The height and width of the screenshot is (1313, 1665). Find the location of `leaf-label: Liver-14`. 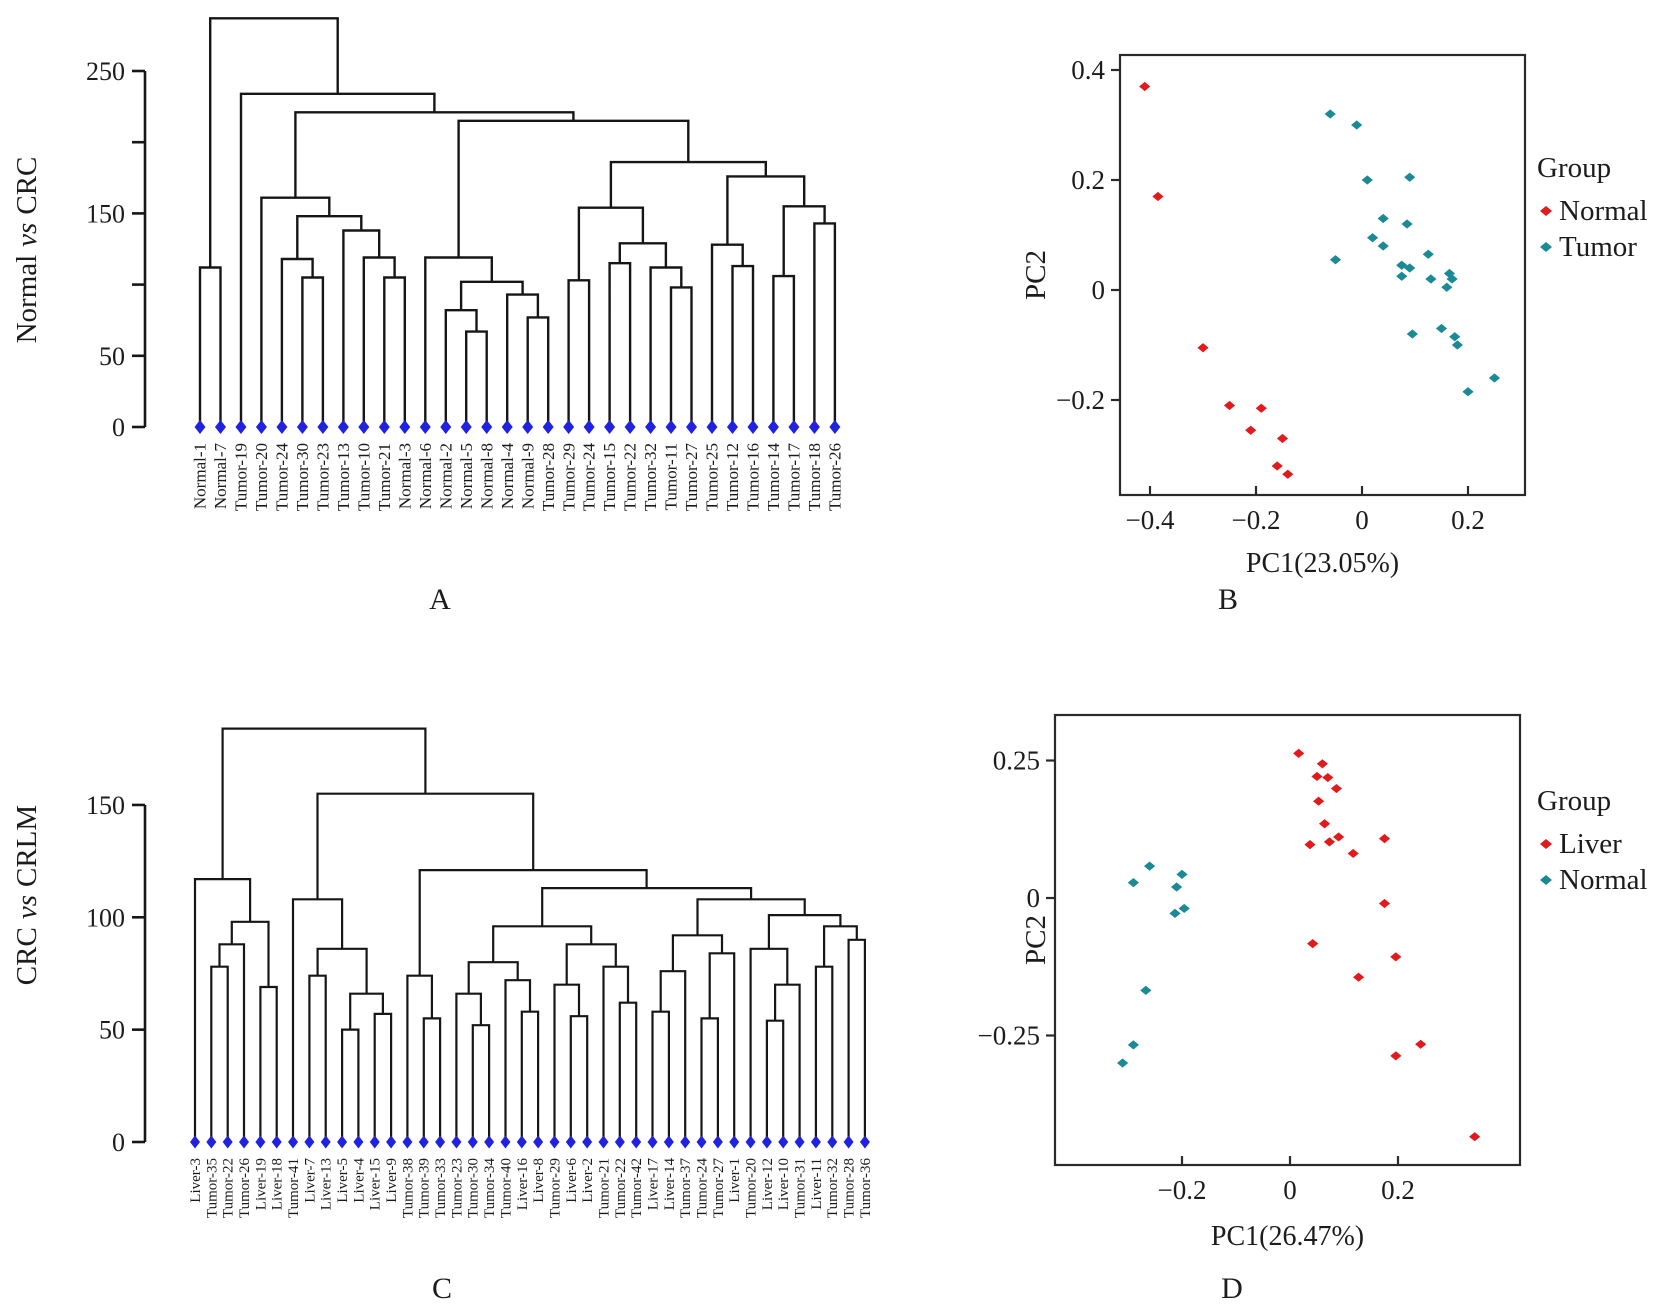

leaf-label: Liver-14 is located at coordinates (670, 1184).